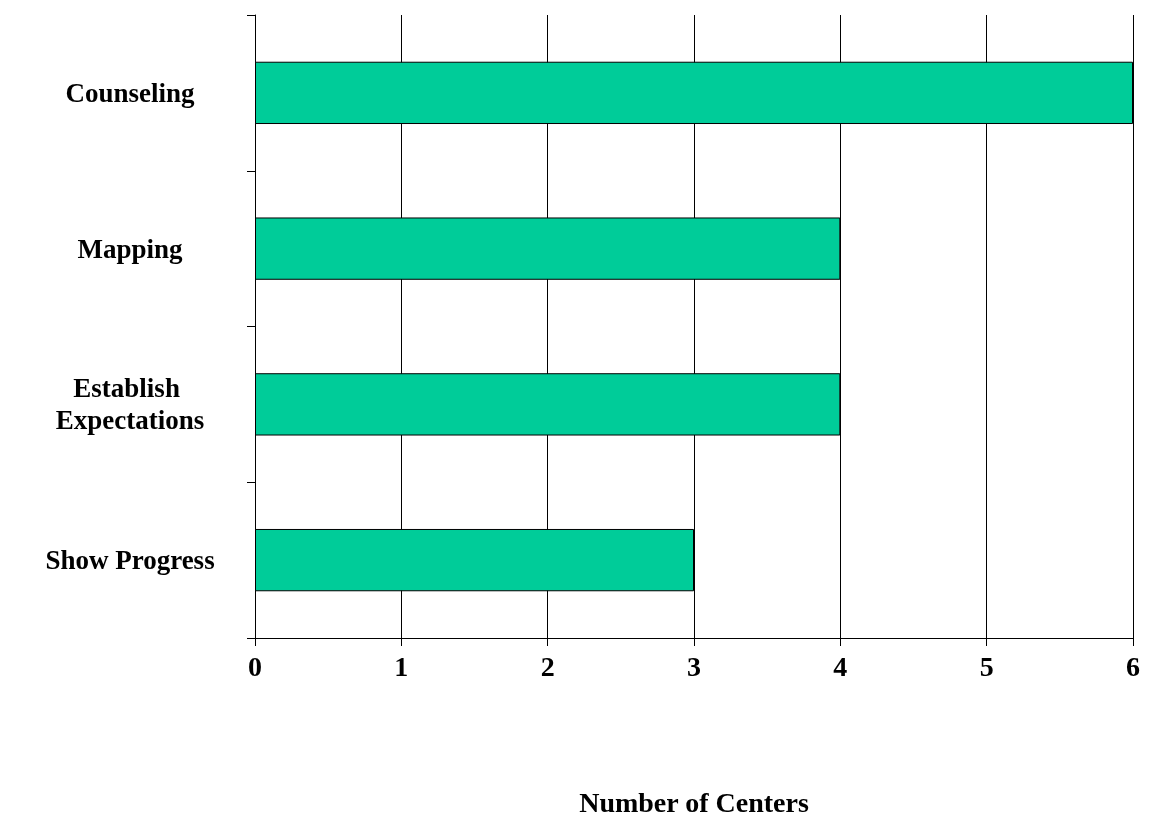  Describe the element at coordinates (547, 666) in the screenshot. I see `x-tick-label: 2` at that location.